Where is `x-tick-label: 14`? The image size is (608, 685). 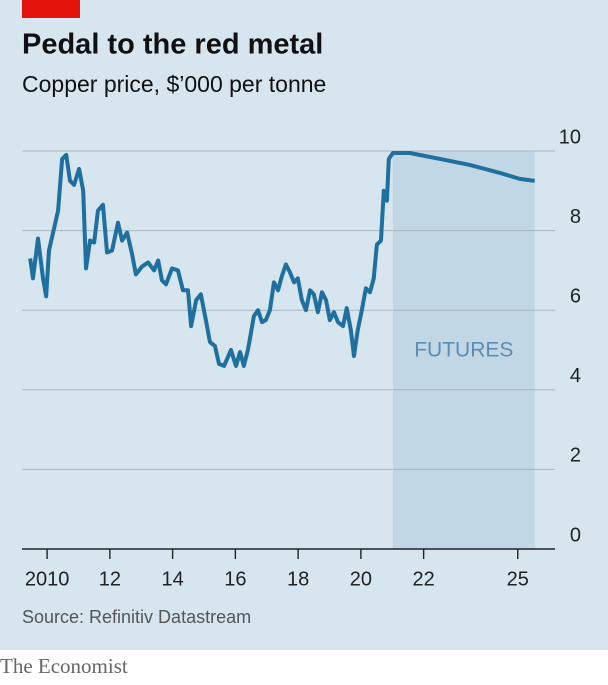 x-tick-label: 14 is located at coordinates (172, 579).